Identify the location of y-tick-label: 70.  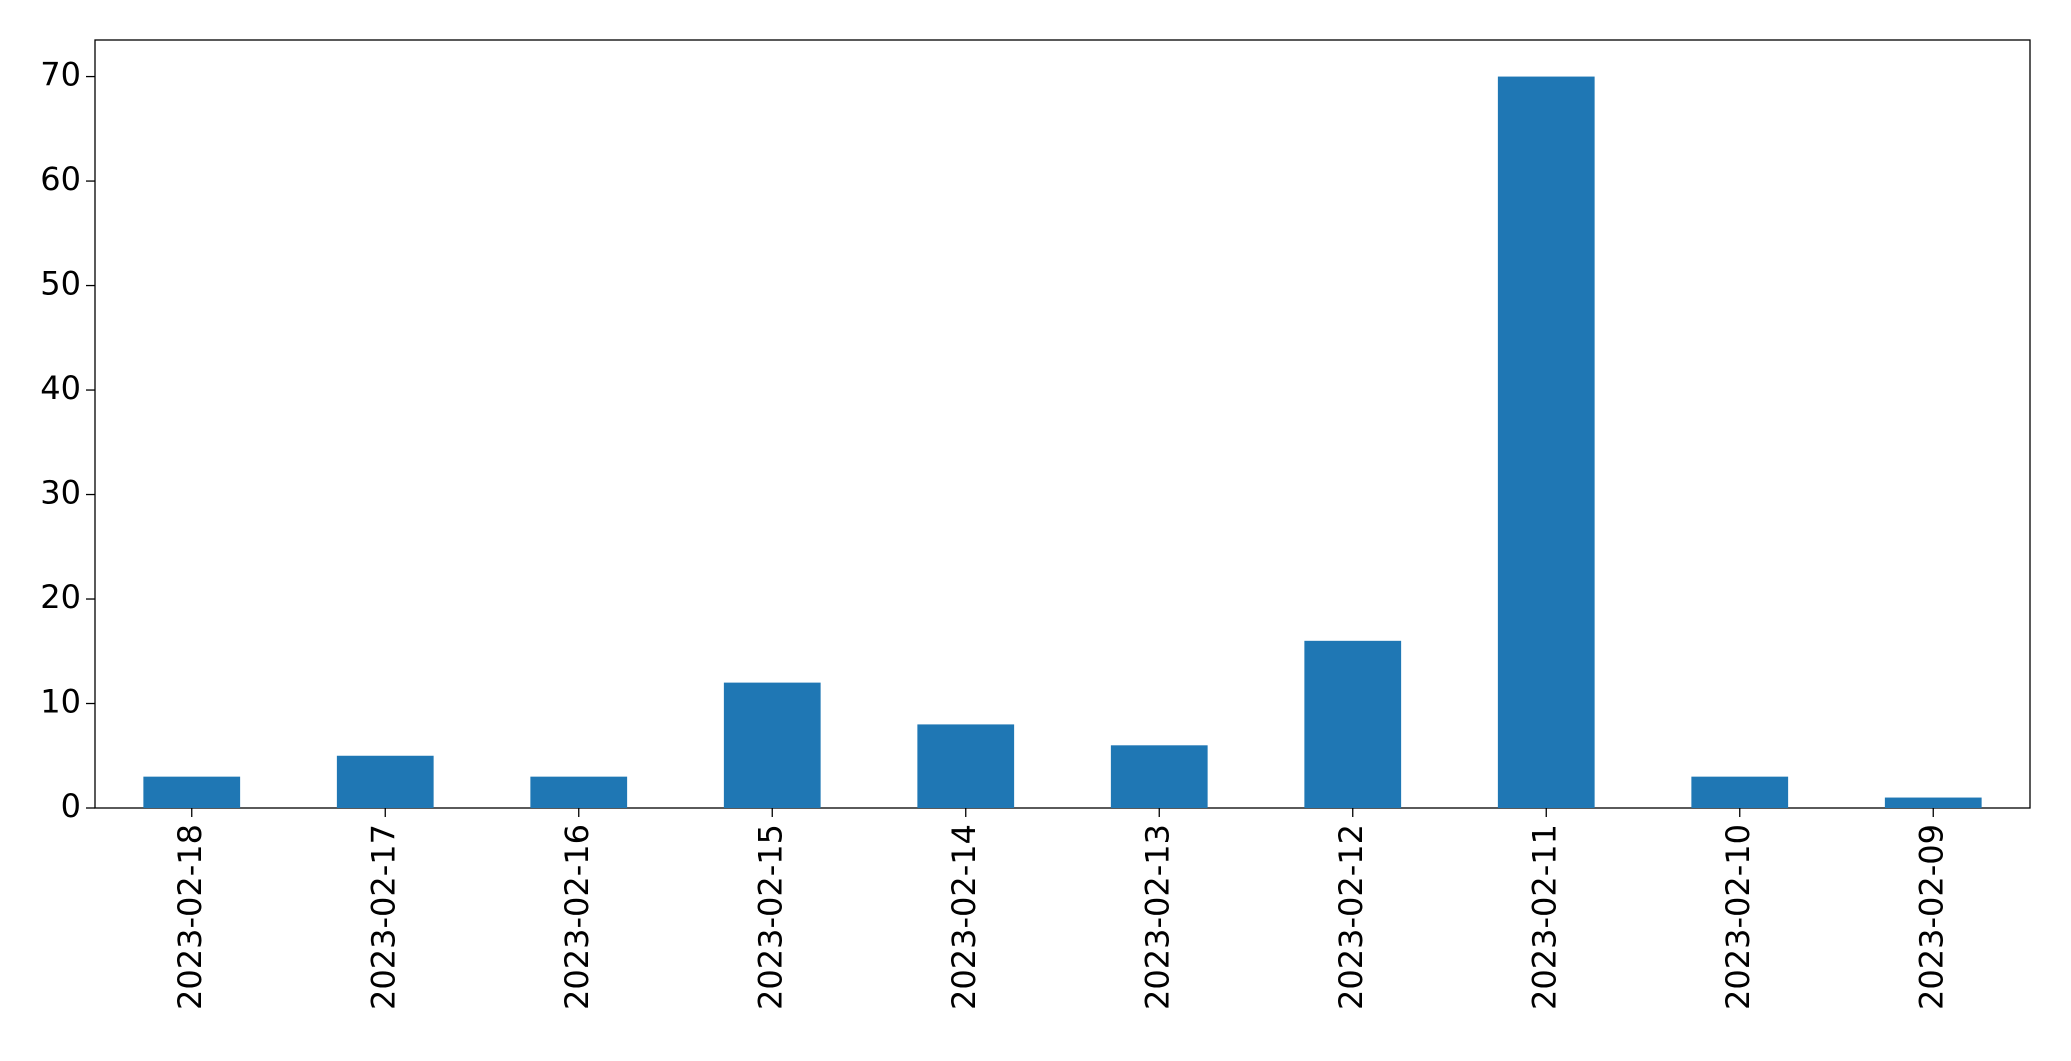
(60, 75).